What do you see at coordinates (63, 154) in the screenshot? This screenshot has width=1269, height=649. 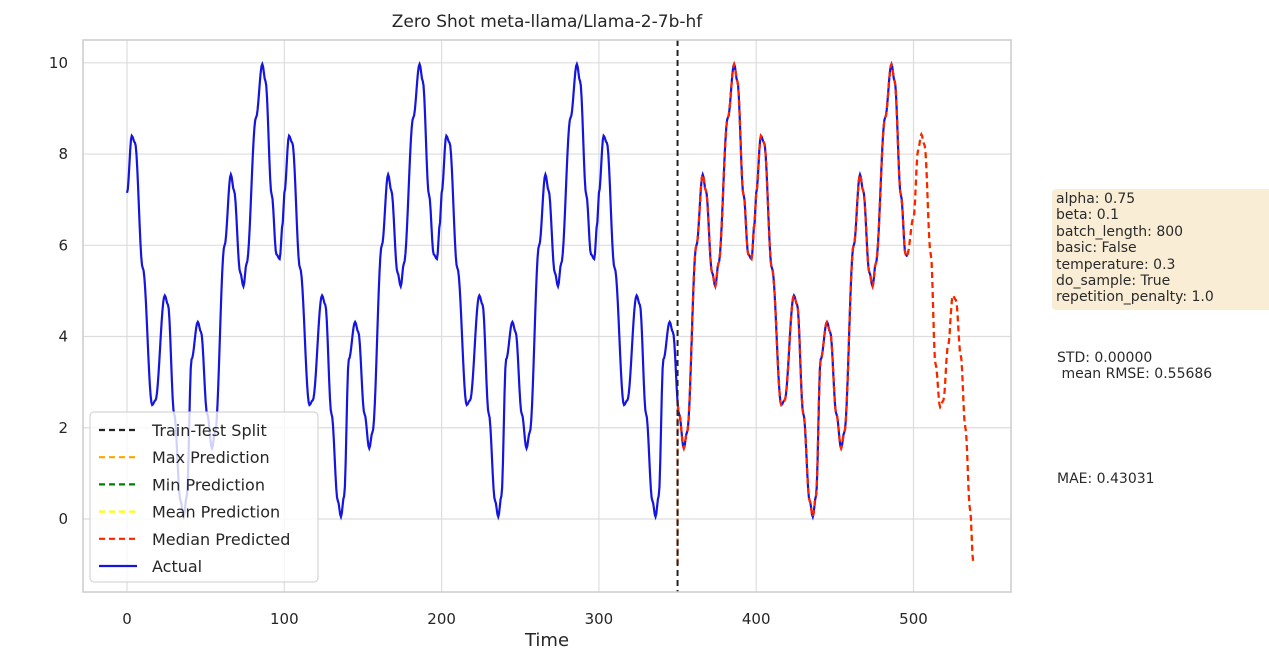 I see `y-tick-label: 8` at bounding box center [63, 154].